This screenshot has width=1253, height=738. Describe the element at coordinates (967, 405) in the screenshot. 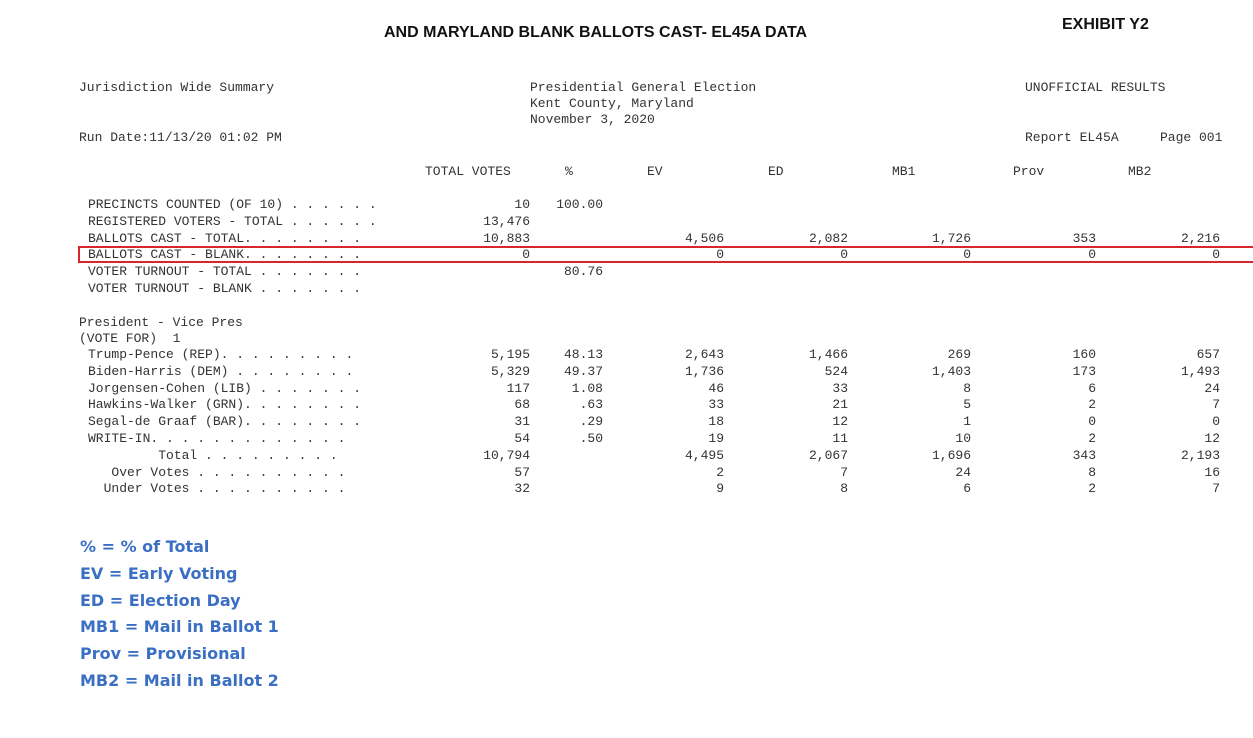

I see `cell: 5` at that location.